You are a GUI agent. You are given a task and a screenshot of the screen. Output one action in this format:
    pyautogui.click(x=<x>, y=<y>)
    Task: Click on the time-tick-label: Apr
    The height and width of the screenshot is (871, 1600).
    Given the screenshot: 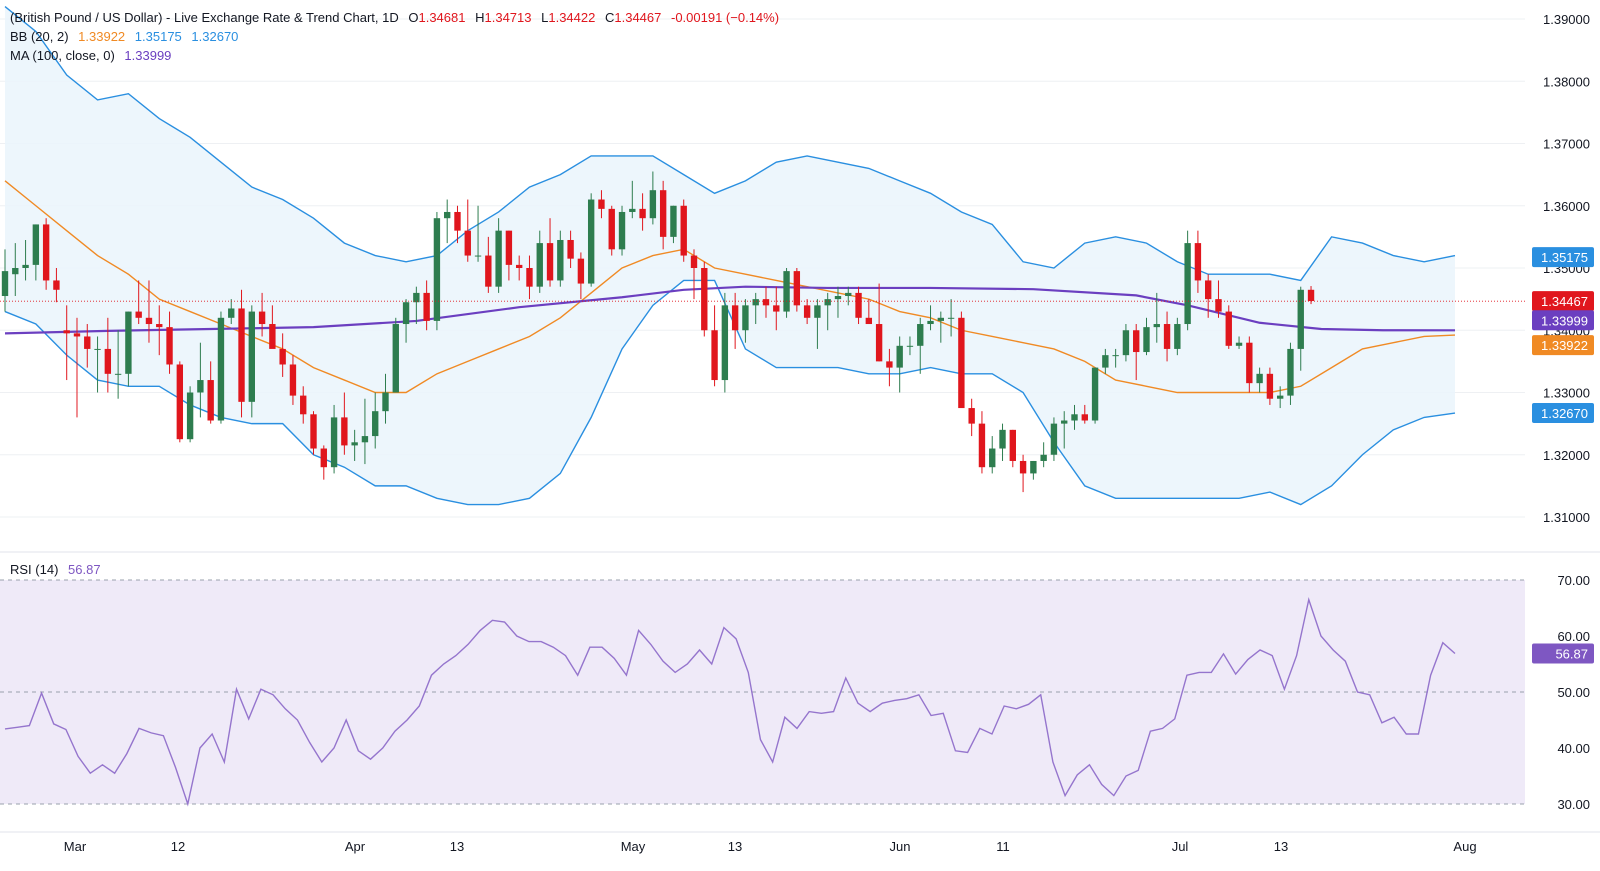 What is the action you would take?
    pyautogui.click(x=355, y=846)
    